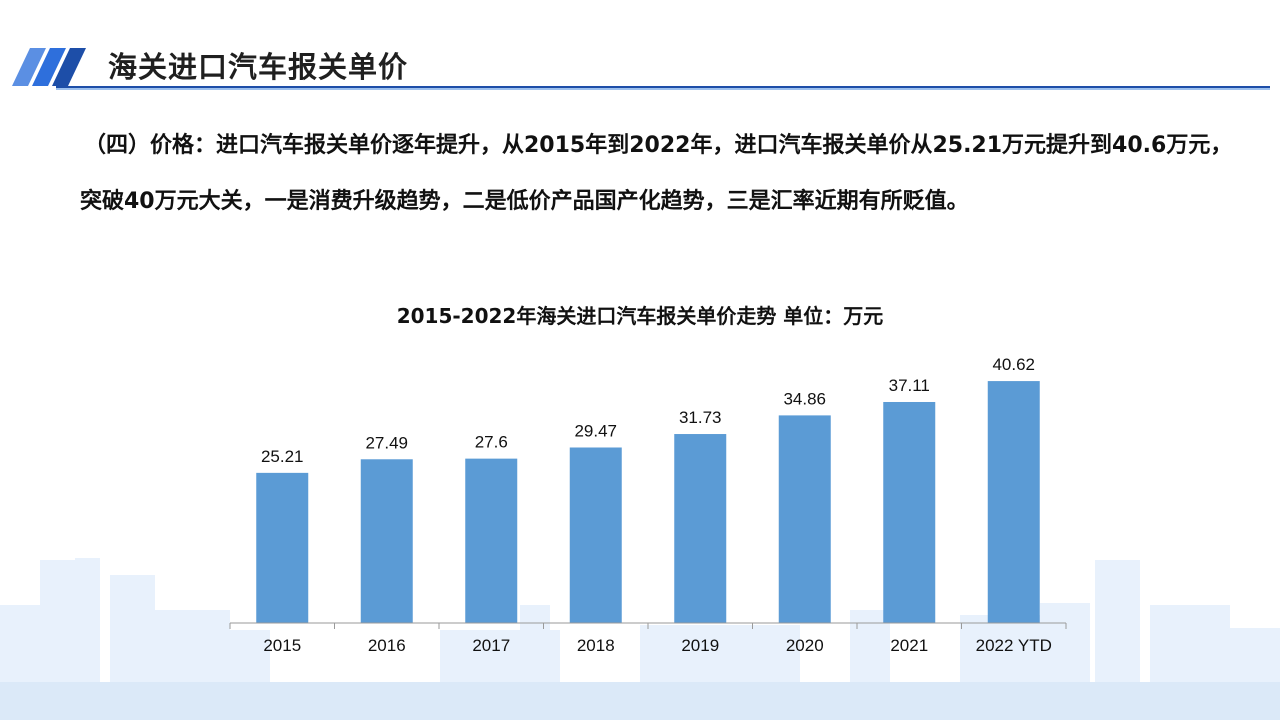  Describe the element at coordinates (491, 645) in the screenshot. I see `x-tick-label: 2017` at that location.